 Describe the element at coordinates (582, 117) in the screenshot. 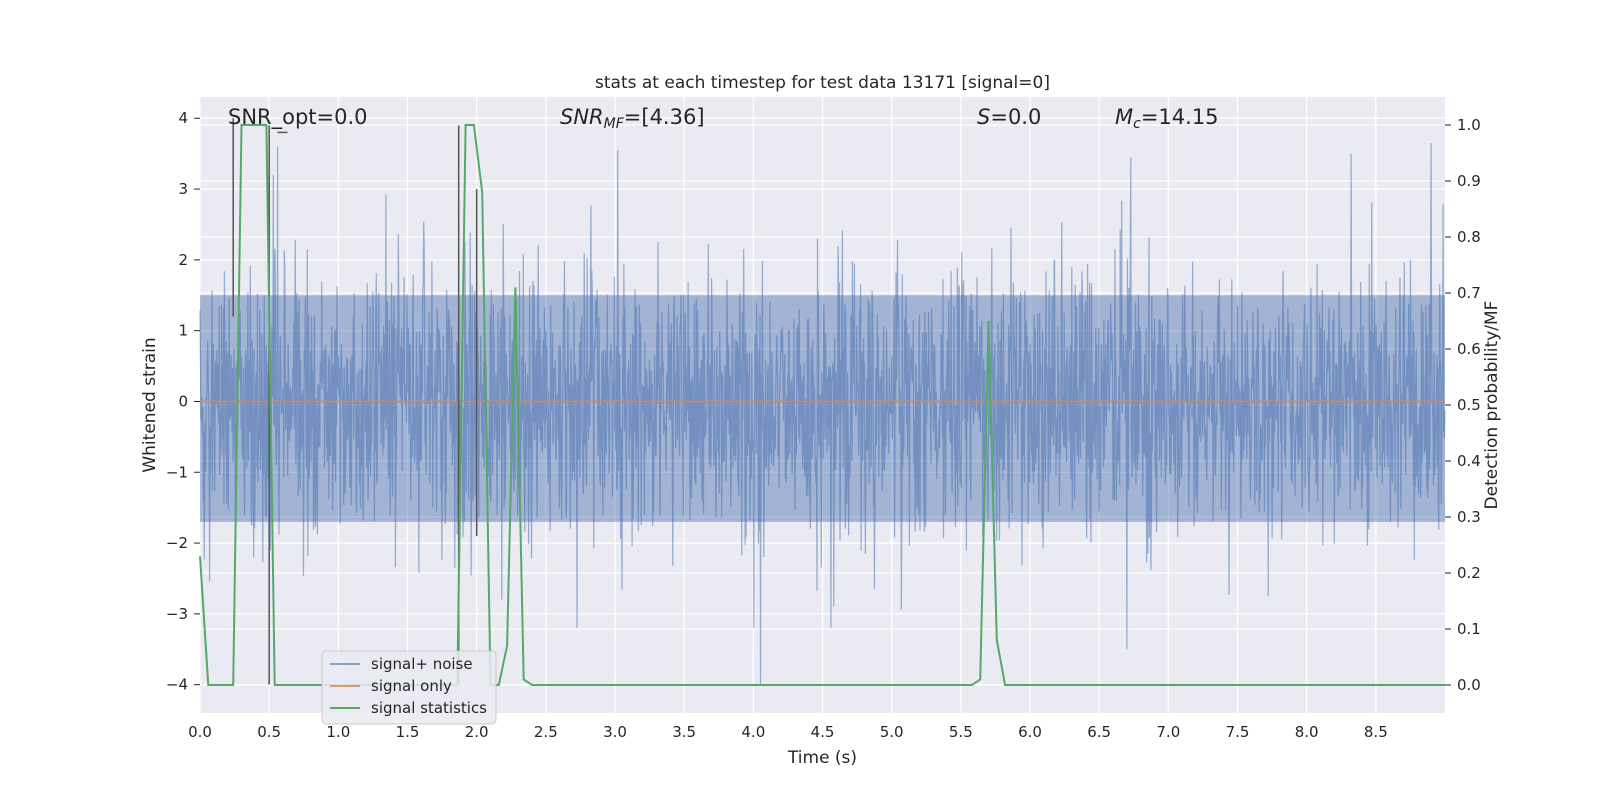

I see `snr-mf-base: SNR` at that location.